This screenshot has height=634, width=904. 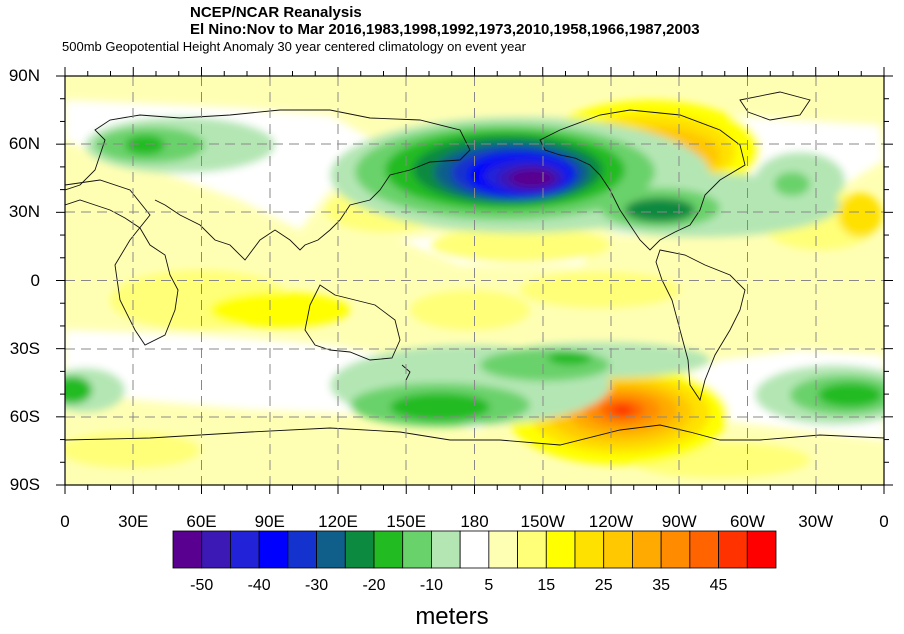 I want to click on colorbar-units: meters, so click(x=452, y=616).